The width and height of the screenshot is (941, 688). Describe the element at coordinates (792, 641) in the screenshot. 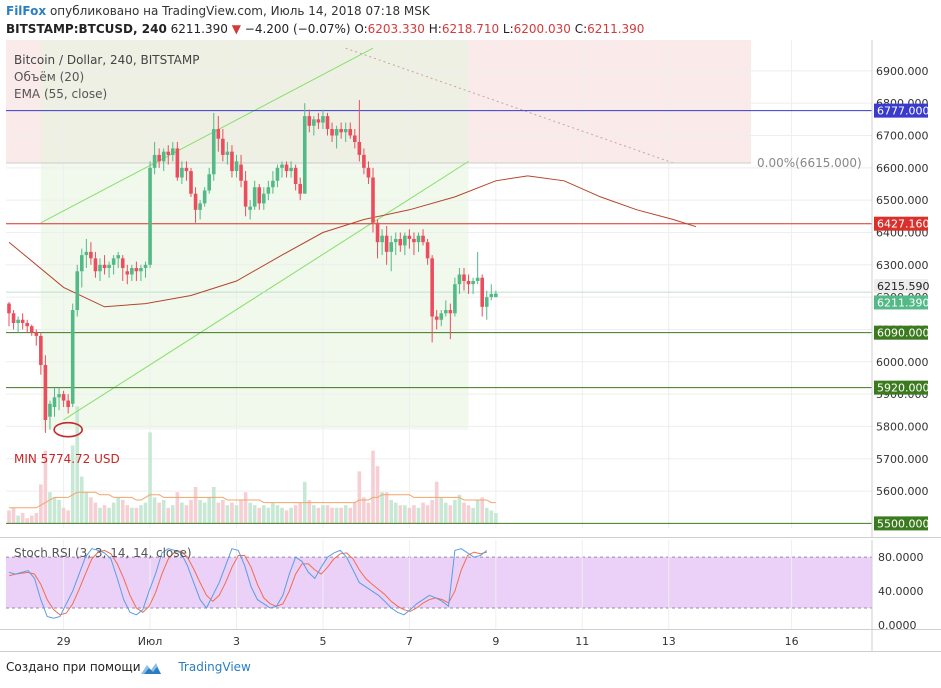

I see `time-tick-label: 16` at that location.